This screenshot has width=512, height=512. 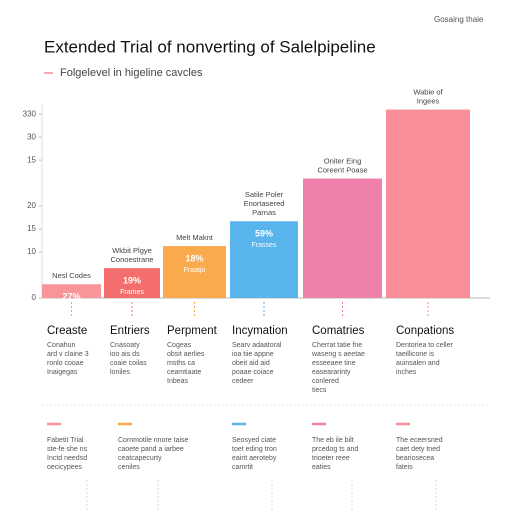 What do you see at coordinates (243, 381) in the screenshot?
I see `category-description: cedeer` at bounding box center [243, 381].